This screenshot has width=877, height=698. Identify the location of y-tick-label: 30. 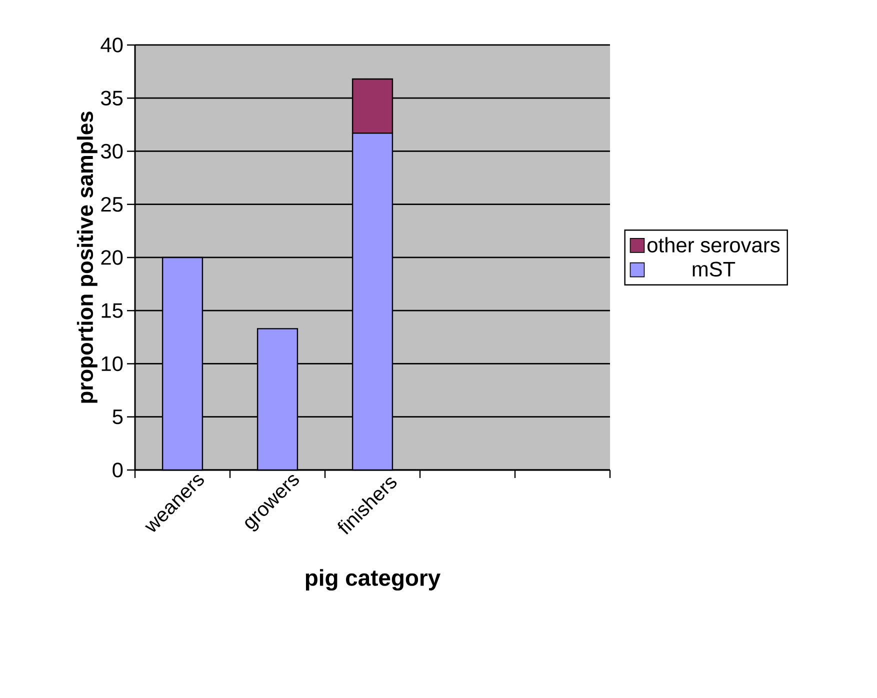
(112, 151).